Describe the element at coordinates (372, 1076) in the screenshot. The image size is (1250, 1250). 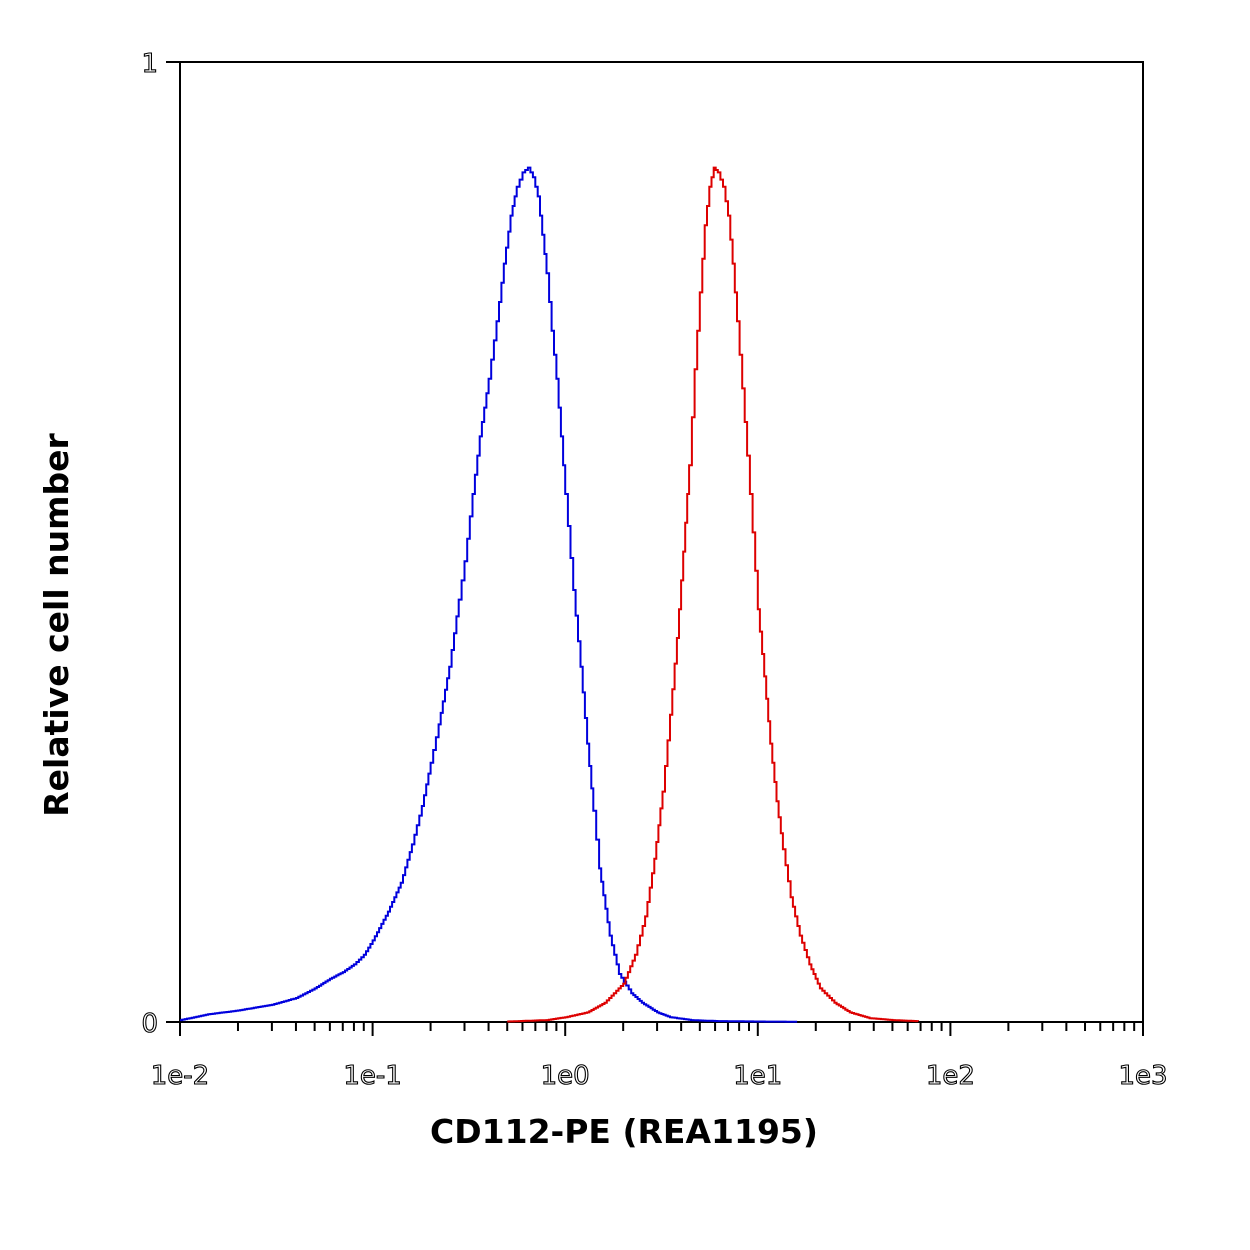
I see `x-tick-label: 1e-1` at that location.